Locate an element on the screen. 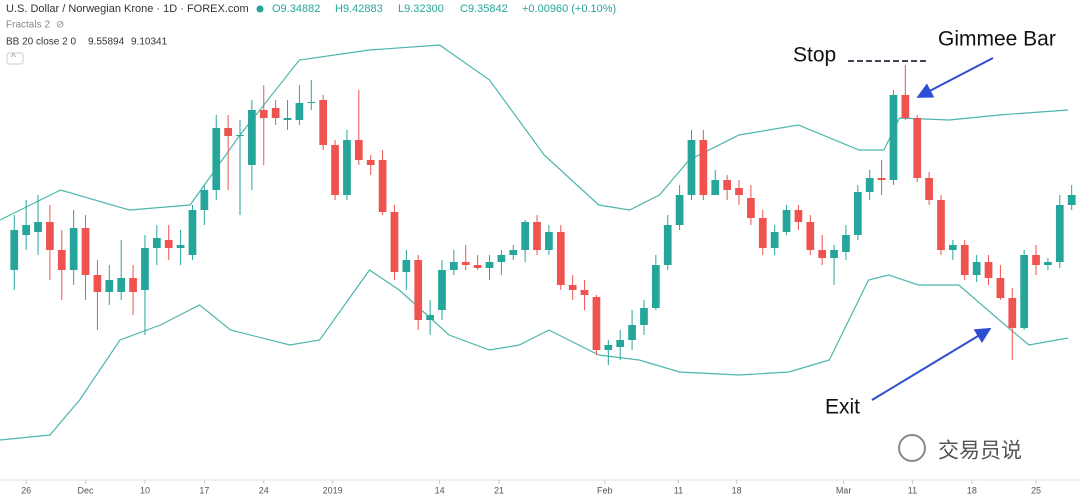 This screenshot has width=1080, height=497. gimmee-arrow is located at coordinates (955, 77).